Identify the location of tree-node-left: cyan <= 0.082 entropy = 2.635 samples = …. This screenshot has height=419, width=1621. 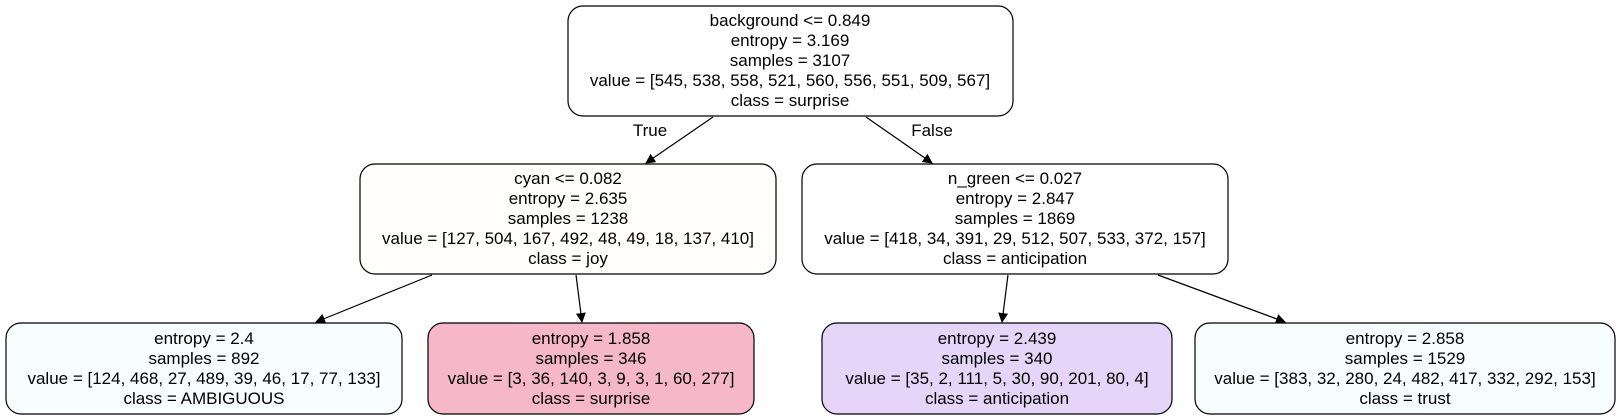
(568, 219).